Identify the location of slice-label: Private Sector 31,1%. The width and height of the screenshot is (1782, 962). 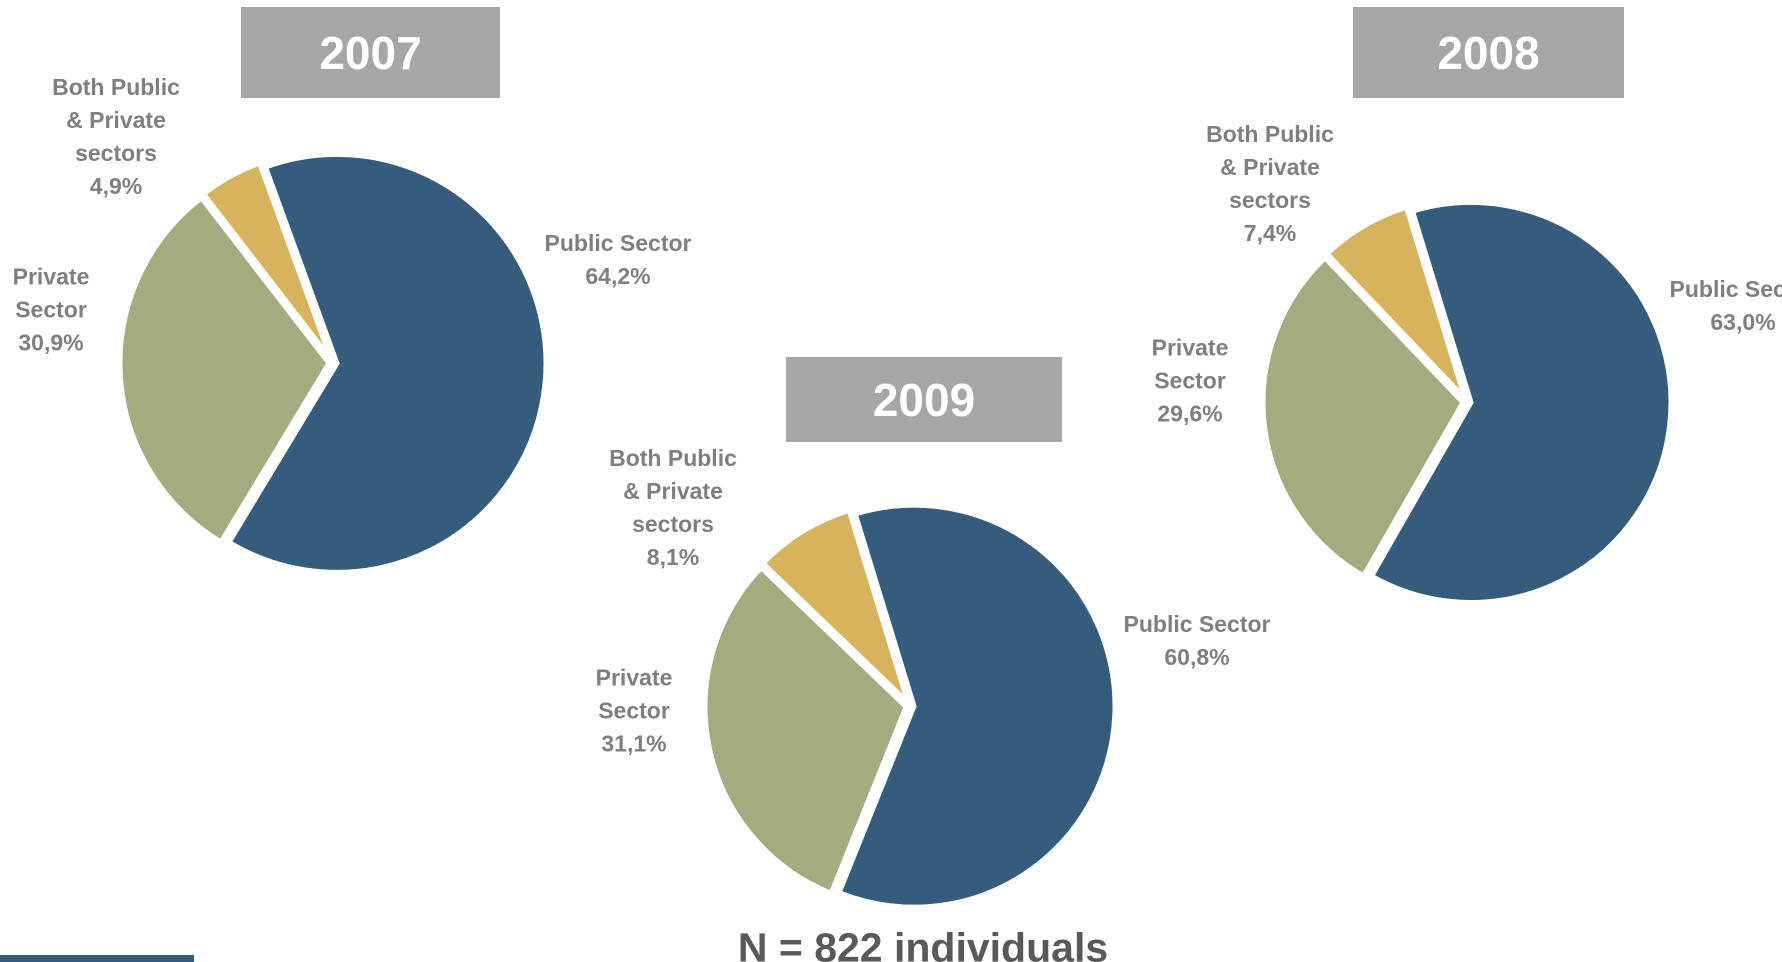
(634, 711).